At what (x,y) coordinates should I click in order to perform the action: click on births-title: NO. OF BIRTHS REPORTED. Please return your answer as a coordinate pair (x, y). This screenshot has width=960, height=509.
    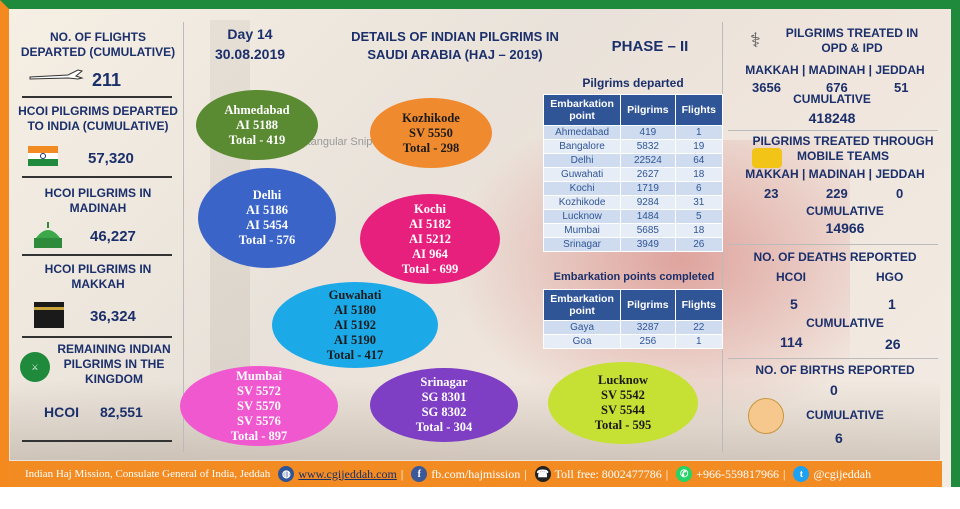
    Looking at the image, I should click on (835, 370).